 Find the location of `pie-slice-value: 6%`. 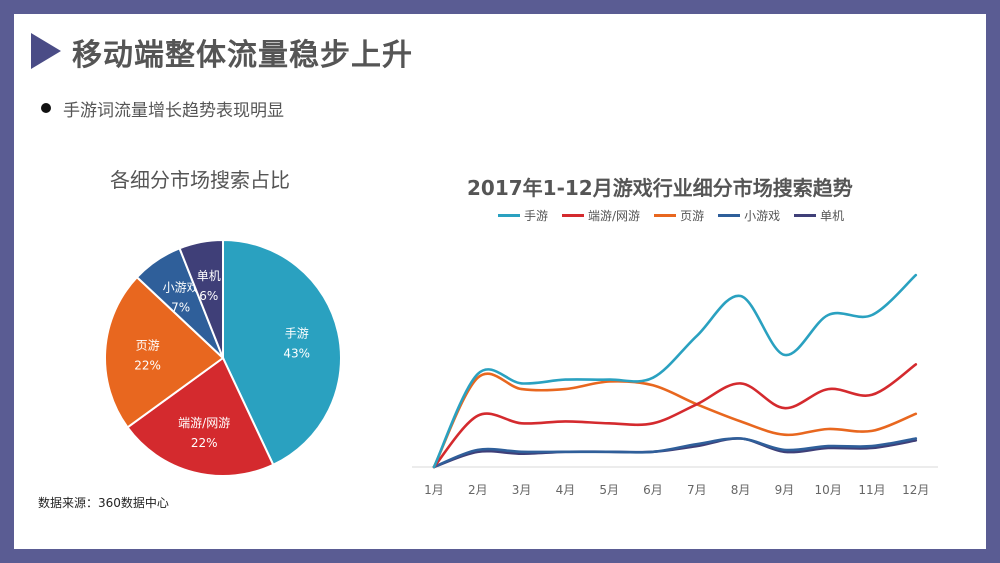

pie-slice-value: 6% is located at coordinates (208, 296).